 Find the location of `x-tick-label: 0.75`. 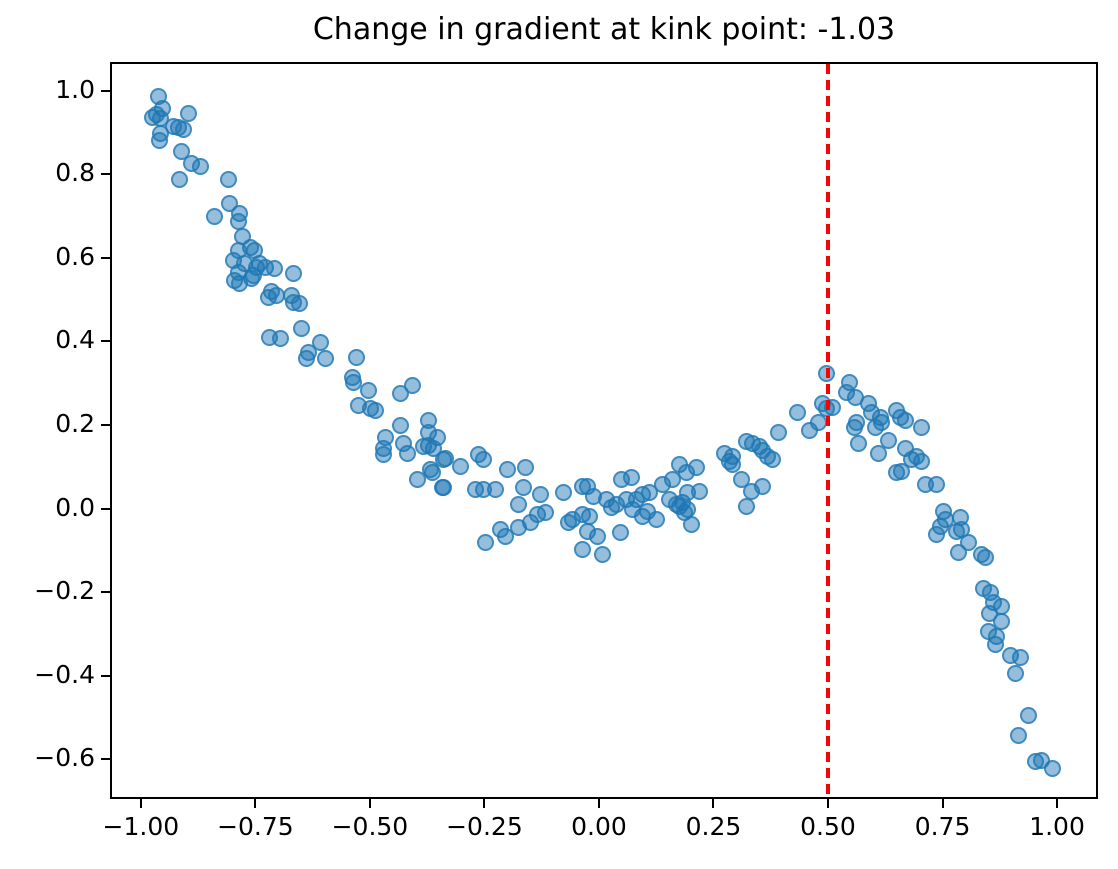

x-tick-label: 0.75 is located at coordinates (942, 826).